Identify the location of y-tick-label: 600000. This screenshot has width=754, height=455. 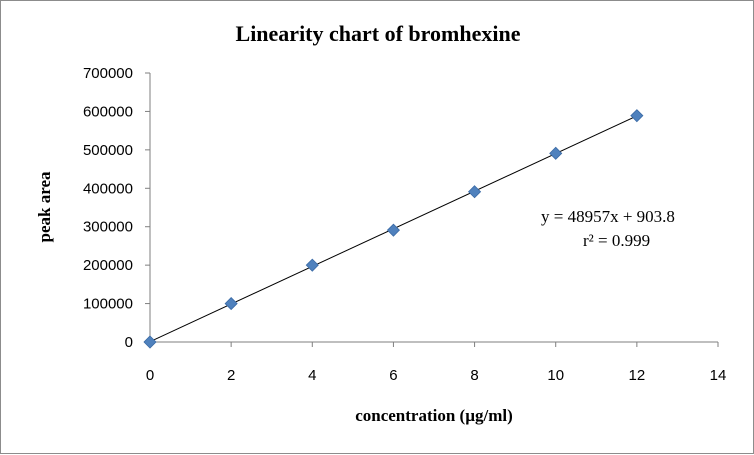
(108, 111).